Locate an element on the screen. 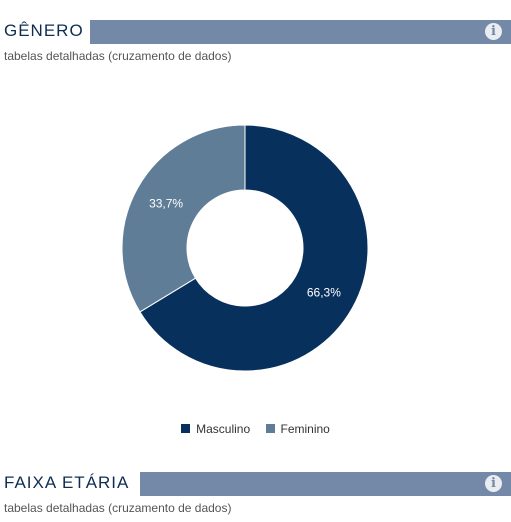 The width and height of the screenshot is (511, 522). legend-swatch-feminino is located at coordinates (270, 428).